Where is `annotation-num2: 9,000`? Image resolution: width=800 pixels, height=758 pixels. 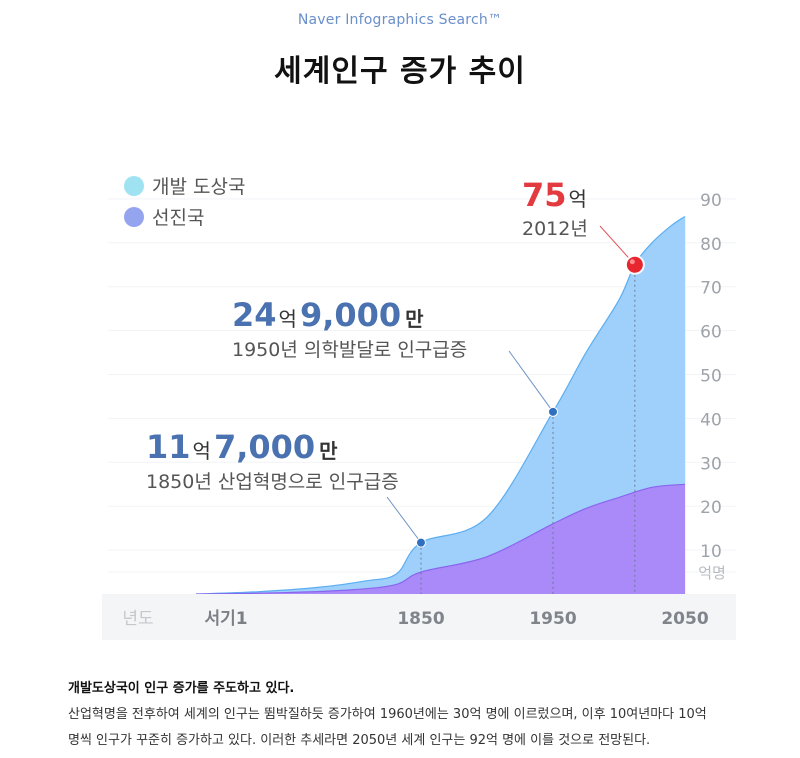 annotation-num2: 9,000 is located at coordinates (350, 315).